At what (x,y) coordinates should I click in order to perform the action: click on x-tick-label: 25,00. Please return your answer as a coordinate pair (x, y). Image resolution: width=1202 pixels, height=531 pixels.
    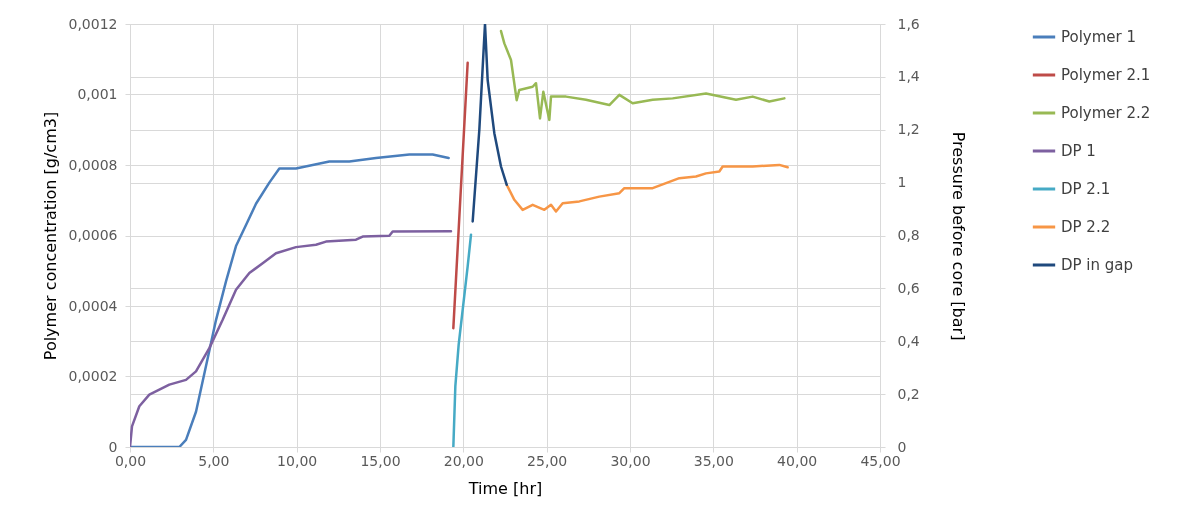
    Looking at the image, I should click on (547, 460).